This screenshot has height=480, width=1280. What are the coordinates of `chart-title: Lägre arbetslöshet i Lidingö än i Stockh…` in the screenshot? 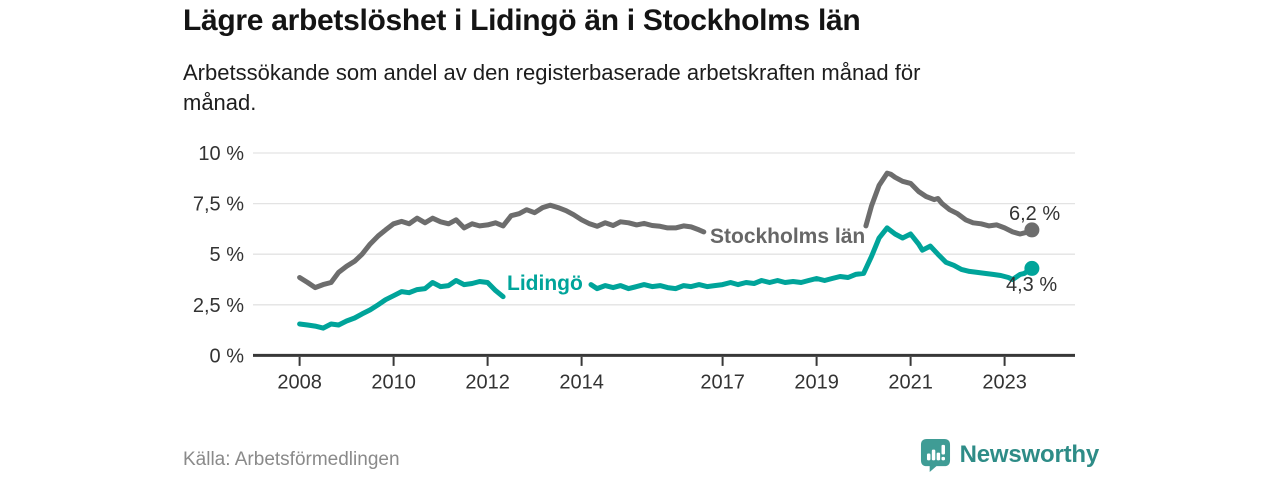 It's located at (522, 20).